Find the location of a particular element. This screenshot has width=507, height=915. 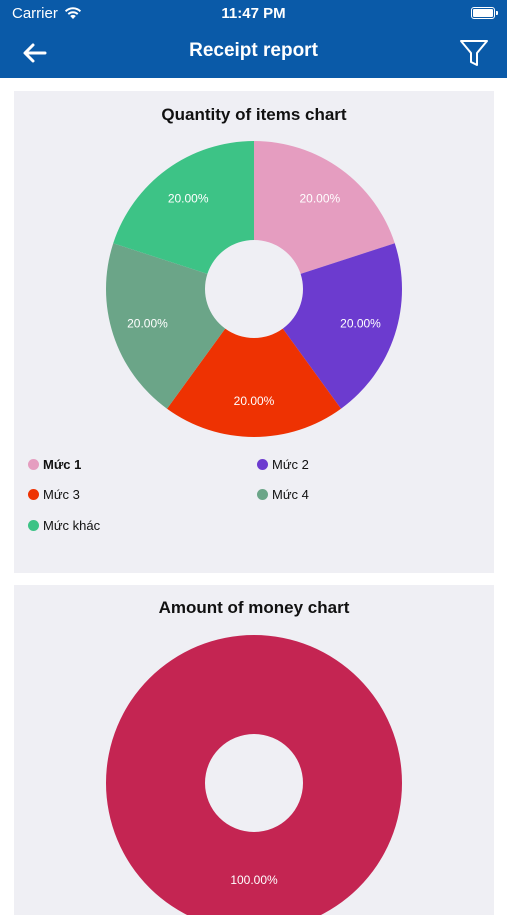

chart-title: Amount of money chart is located at coordinates (254, 607).